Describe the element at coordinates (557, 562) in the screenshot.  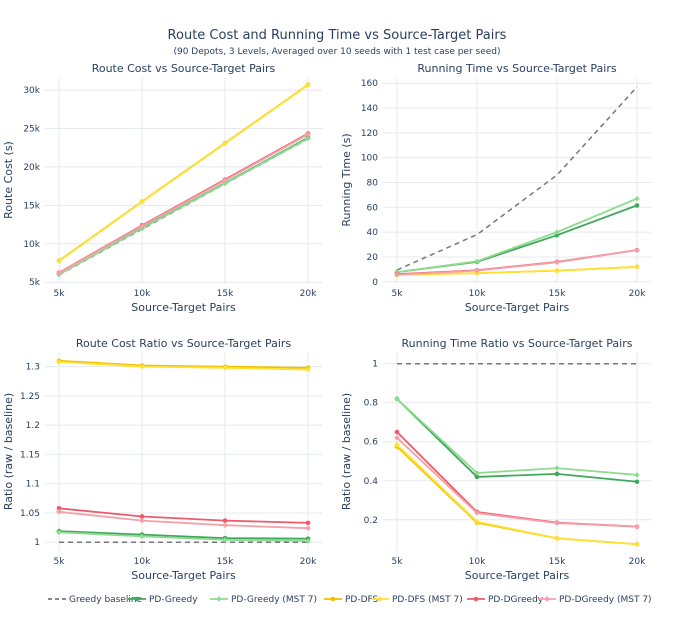
I see `x-tick-label: 15k` at that location.